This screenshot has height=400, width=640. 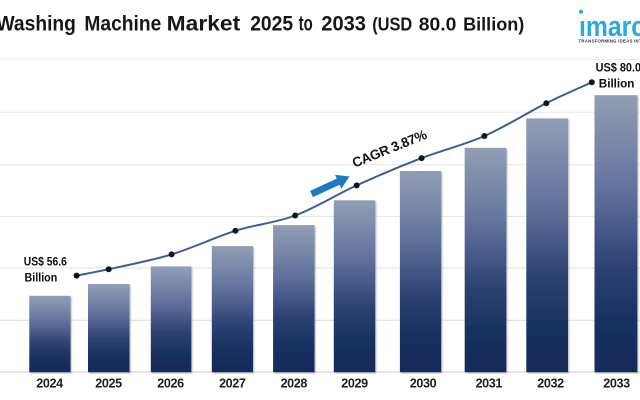 I want to click on svg-text: 2032, so click(x=550, y=384).